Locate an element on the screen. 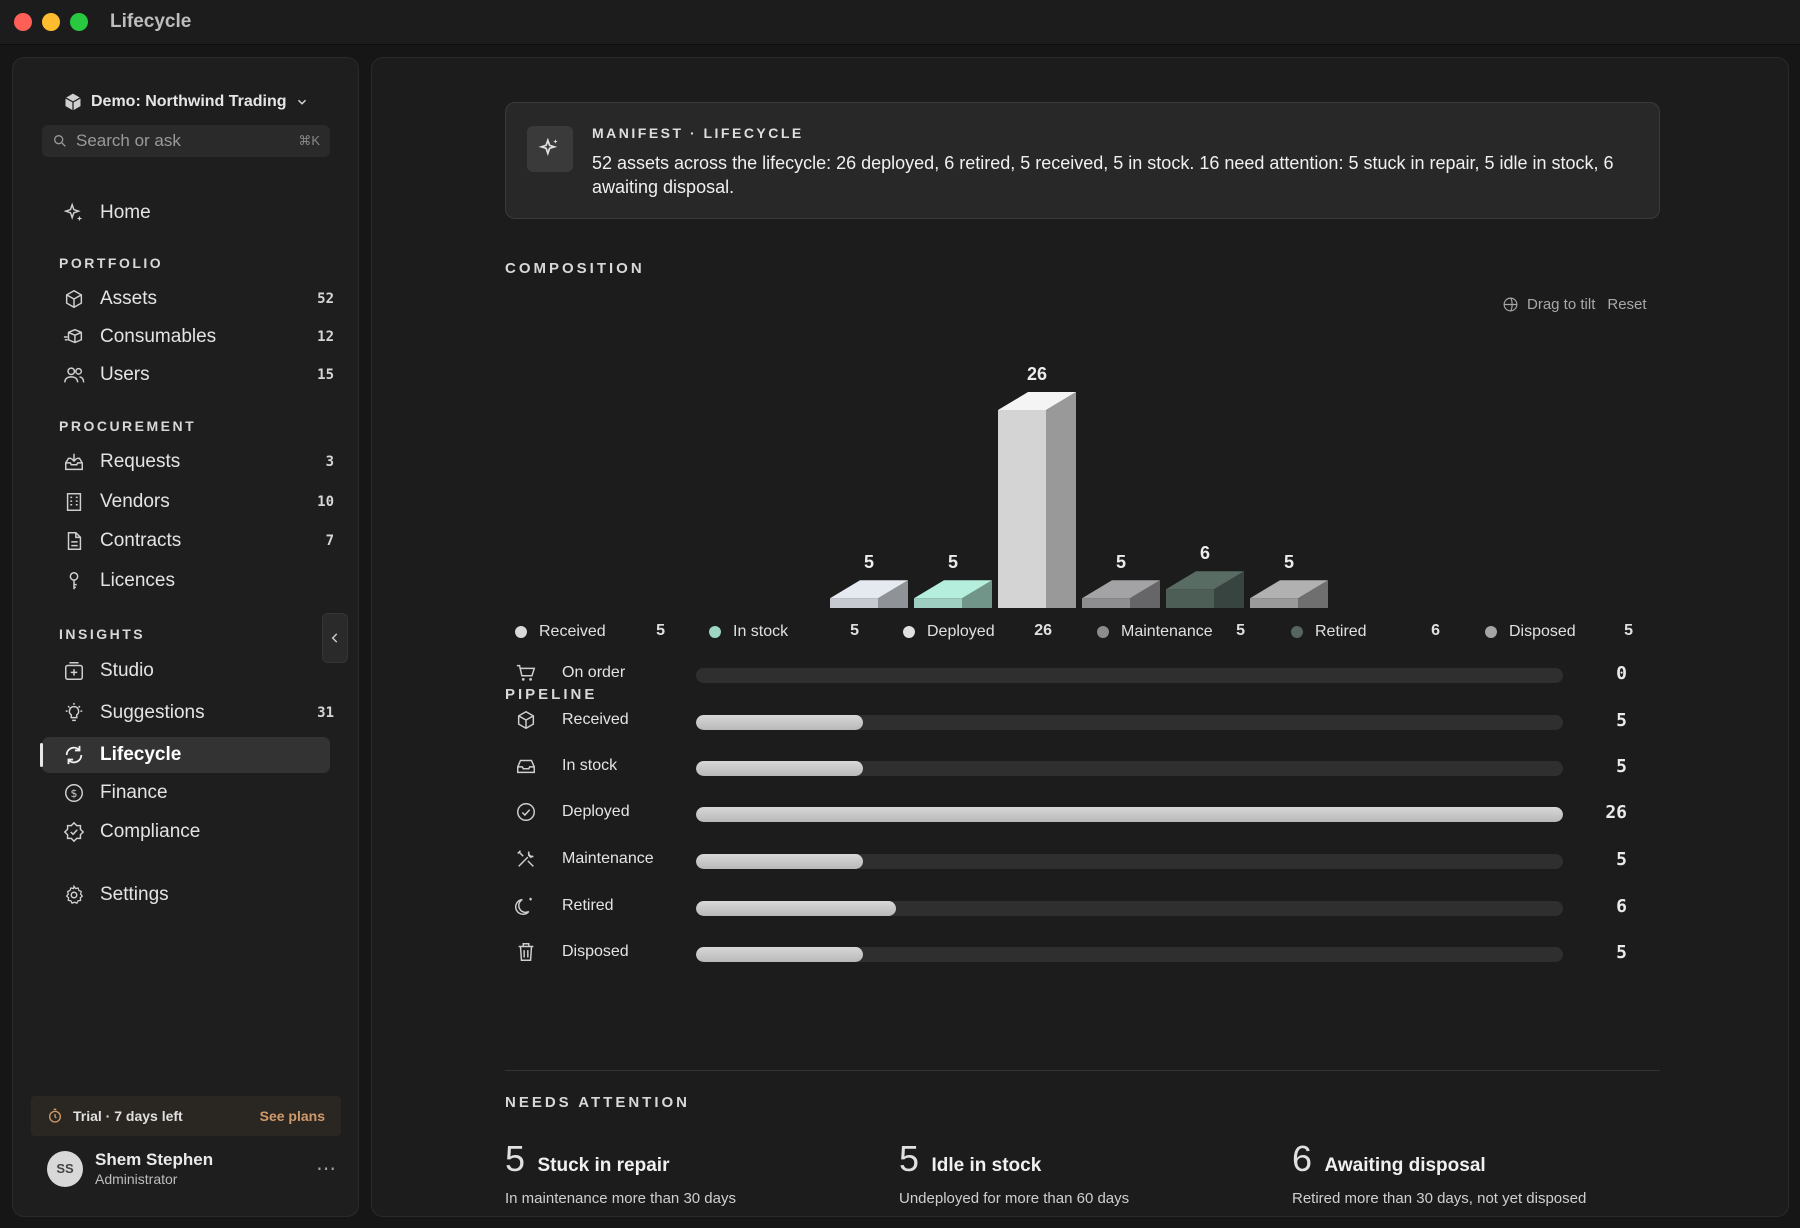 The width and height of the screenshot is (1800, 1228). bar-side-face is located at coordinates (977, 594).